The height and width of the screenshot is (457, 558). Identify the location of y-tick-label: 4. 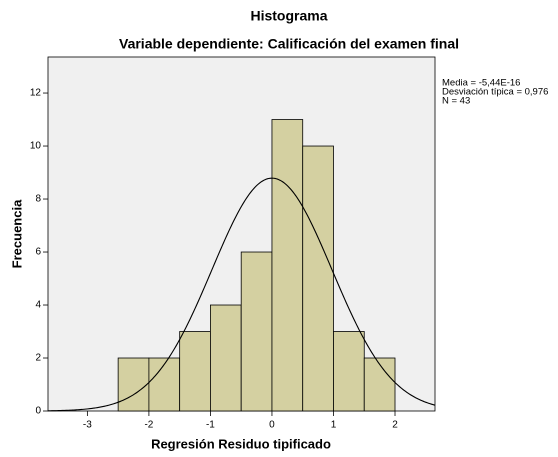
(38, 305).